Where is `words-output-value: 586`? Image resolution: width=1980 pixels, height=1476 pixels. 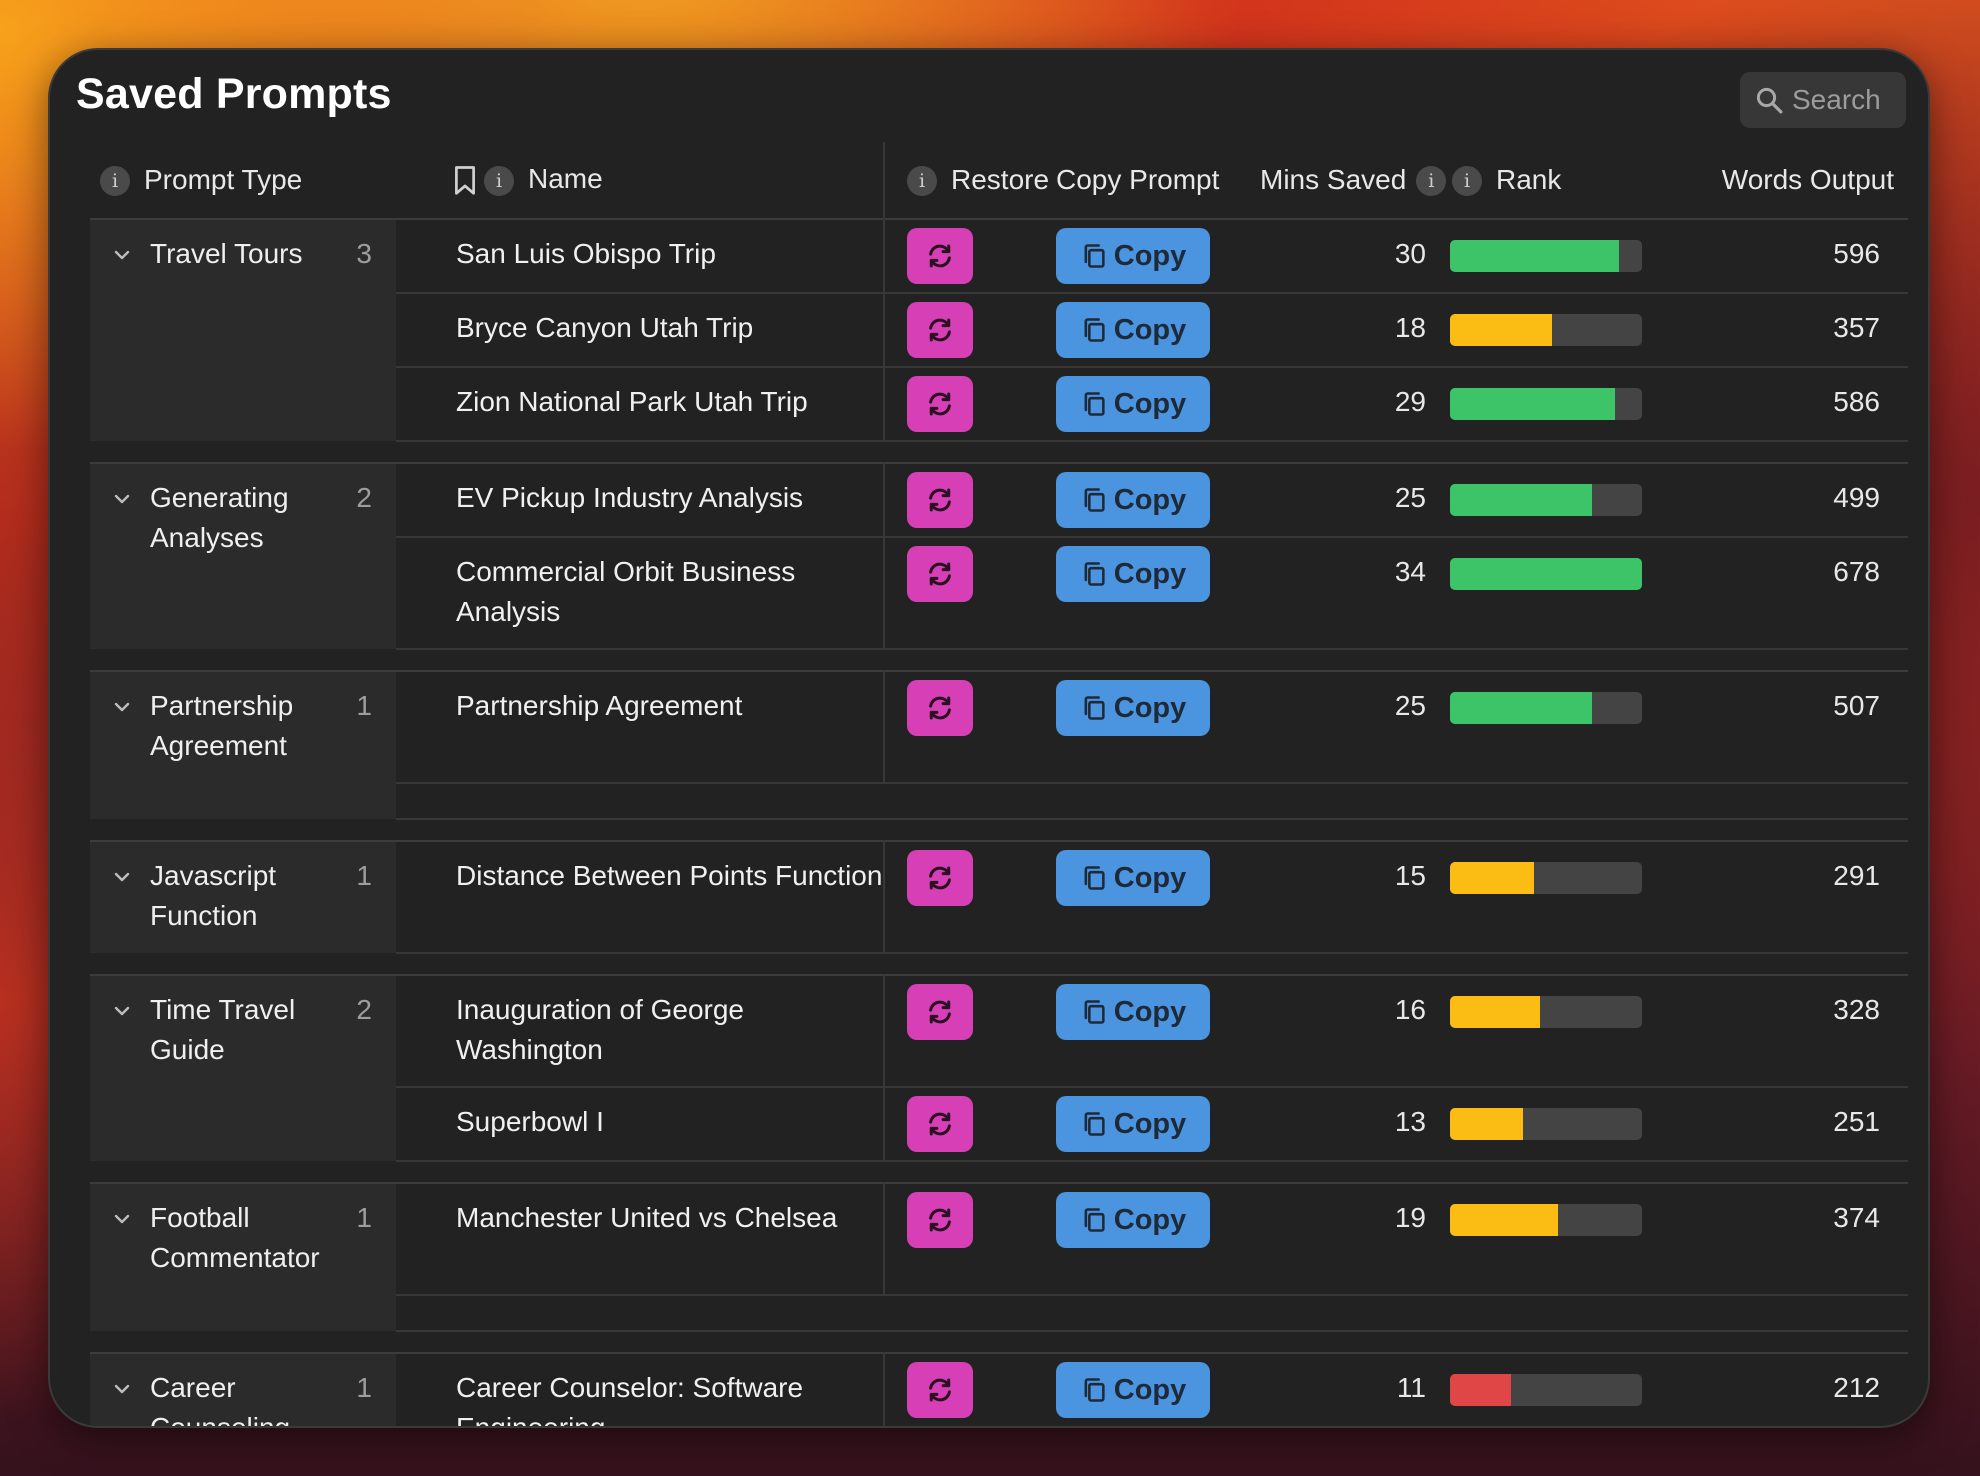
words-output-value: 586 is located at coordinates (1775, 404).